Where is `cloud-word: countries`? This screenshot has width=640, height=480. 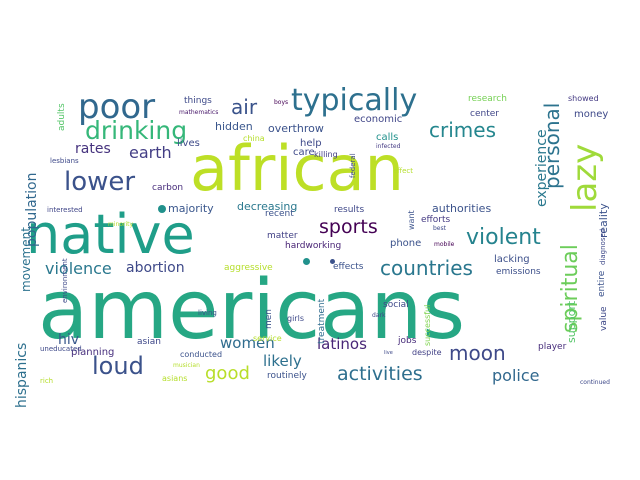 cloud-word: countries is located at coordinates (426, 268).